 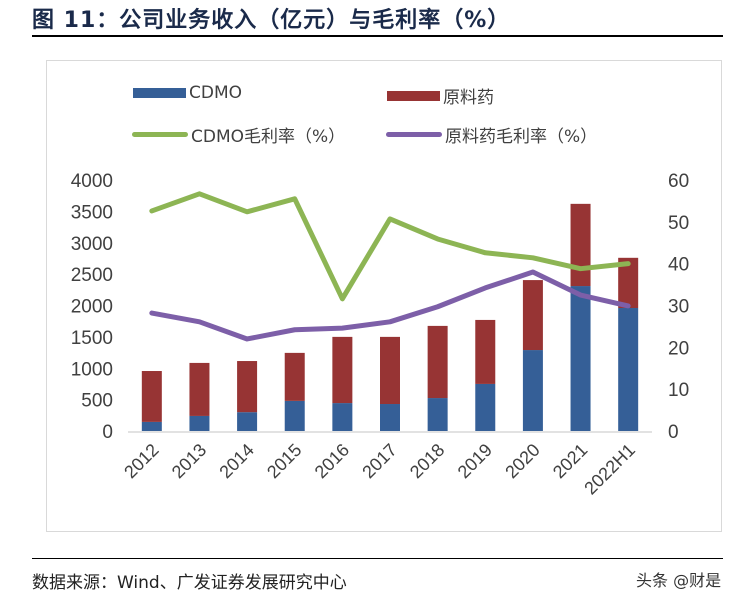 I want to click on left-axis-tick: 2500, so click(x=92, y=275).